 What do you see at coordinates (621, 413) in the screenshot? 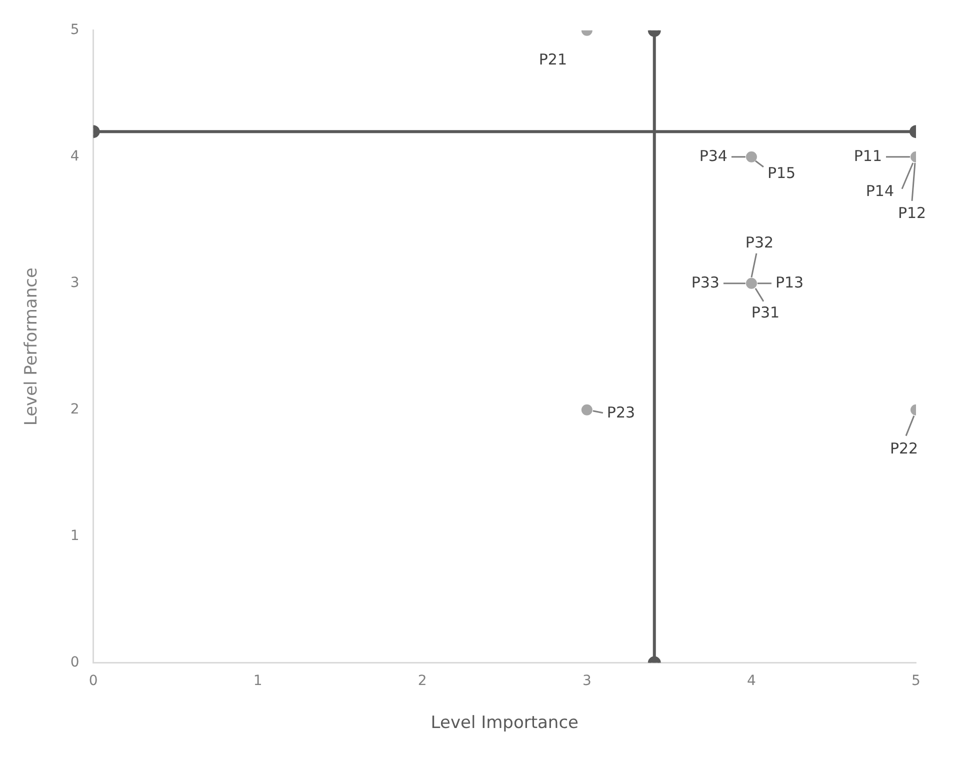
I see `annotation: P23` at bounding box center [621, 413].